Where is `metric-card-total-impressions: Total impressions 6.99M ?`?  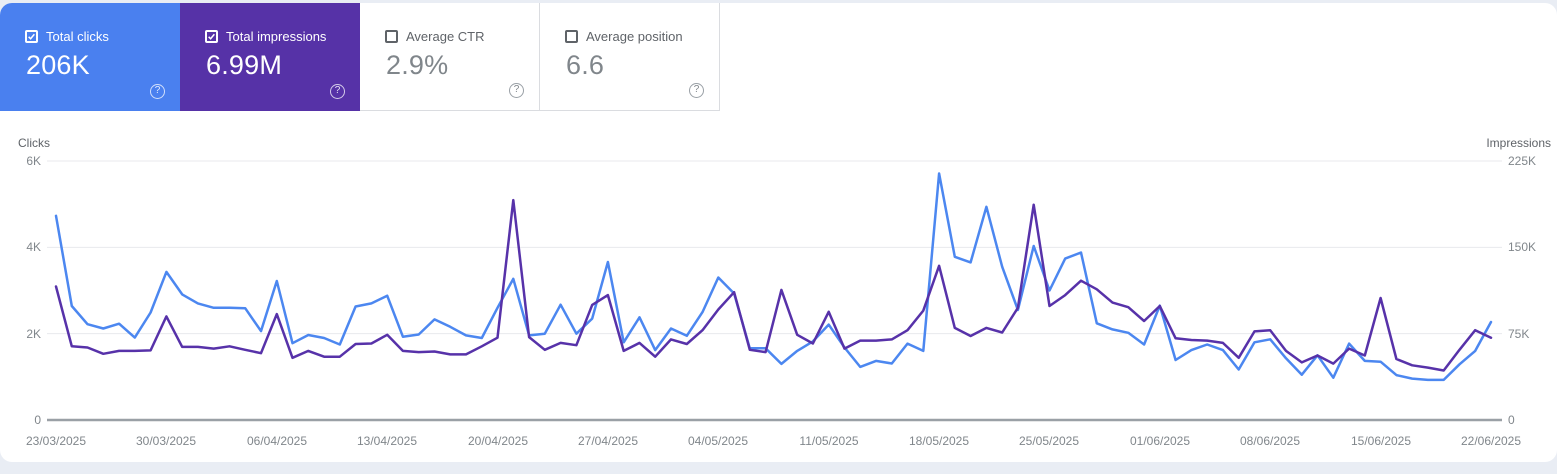 metric-card-total-impressions: Total impressions 6.99M ? is located at coordinates (270, 57).